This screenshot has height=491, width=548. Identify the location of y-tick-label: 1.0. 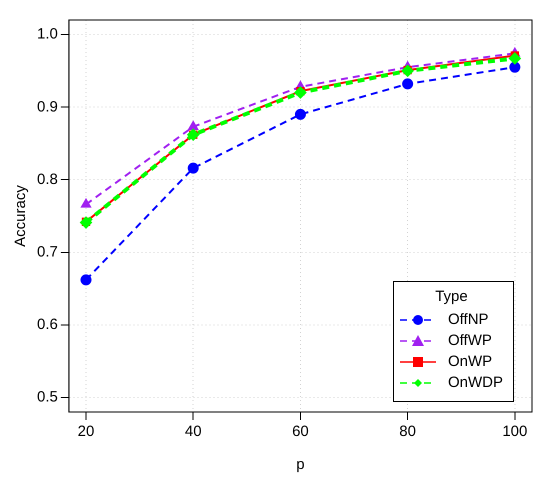
(47, 34).